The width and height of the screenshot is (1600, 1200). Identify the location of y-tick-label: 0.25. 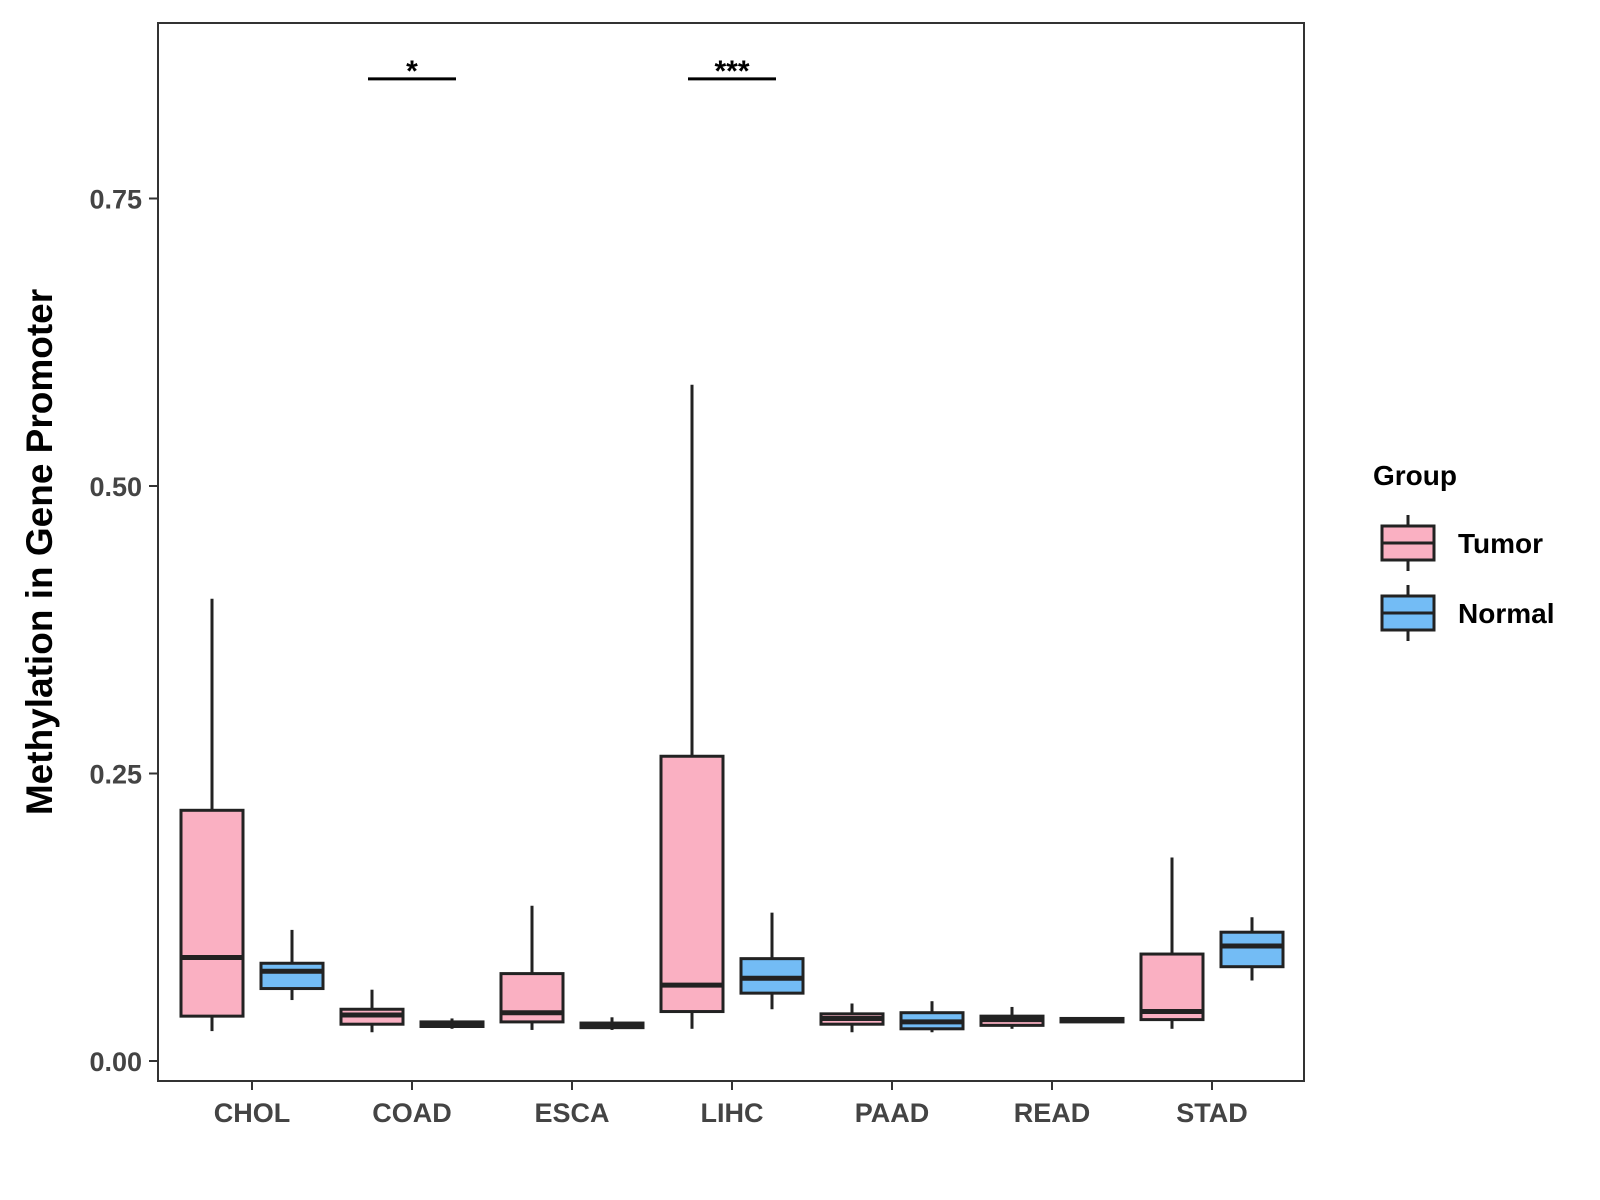
(115, 775).